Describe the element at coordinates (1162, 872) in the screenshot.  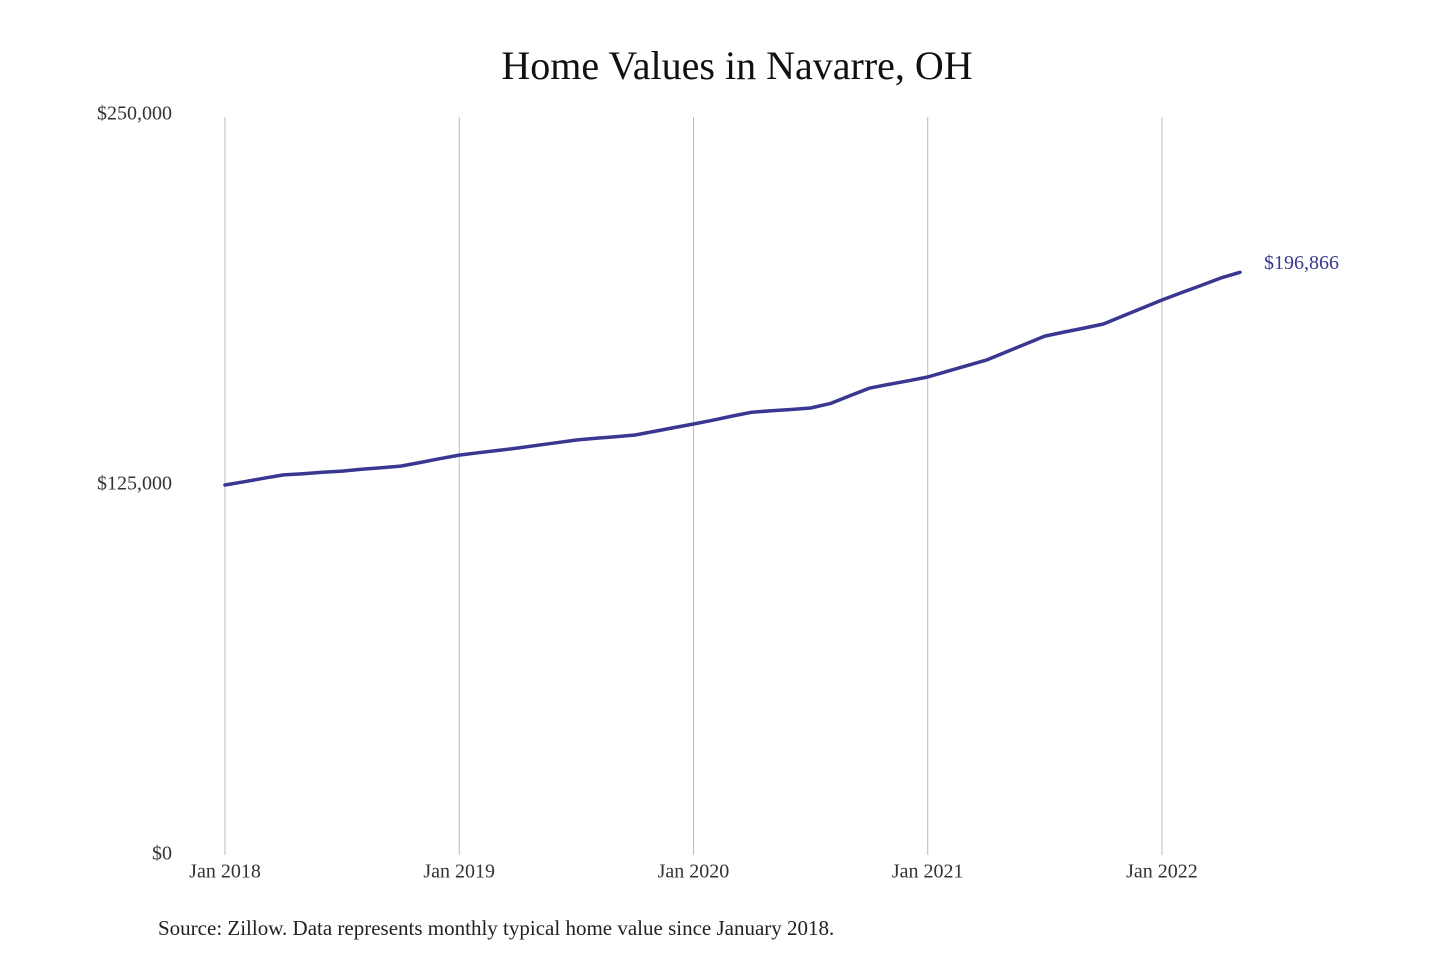
I see `x-tick-label: Jan 2022` at that location.